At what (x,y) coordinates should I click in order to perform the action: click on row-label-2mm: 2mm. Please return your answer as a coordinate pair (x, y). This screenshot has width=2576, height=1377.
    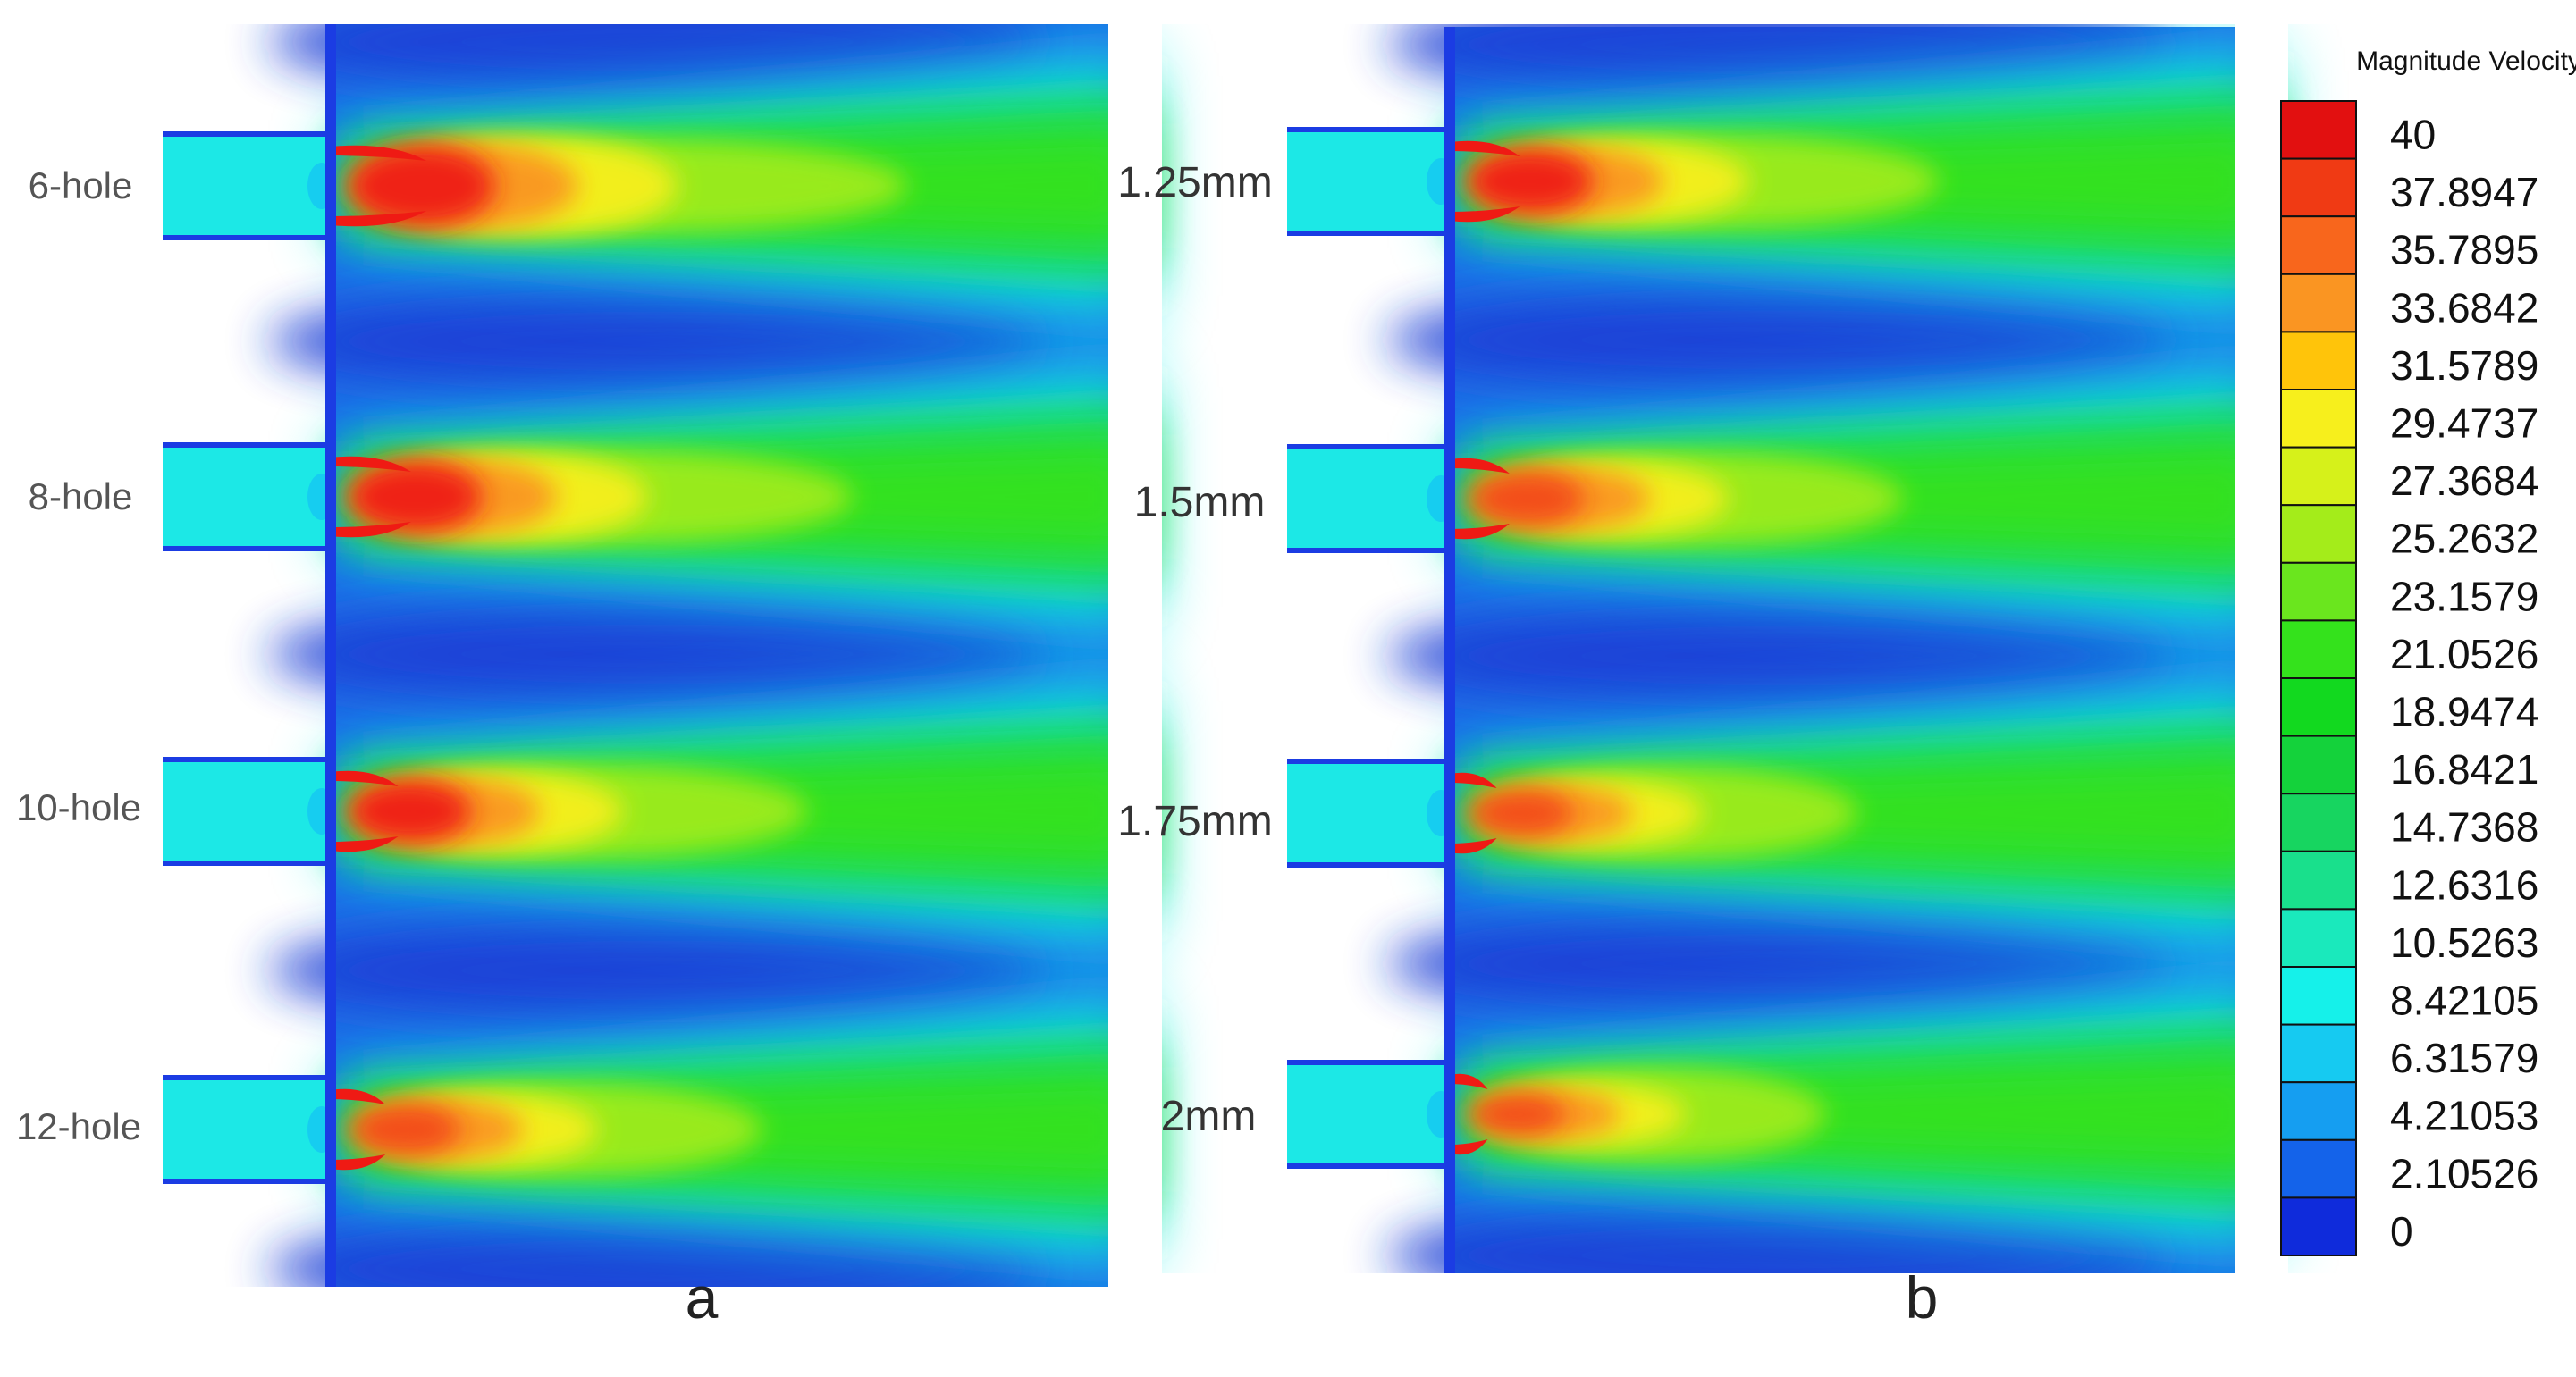
    Looking at the image, I should click on (1209, 1116).